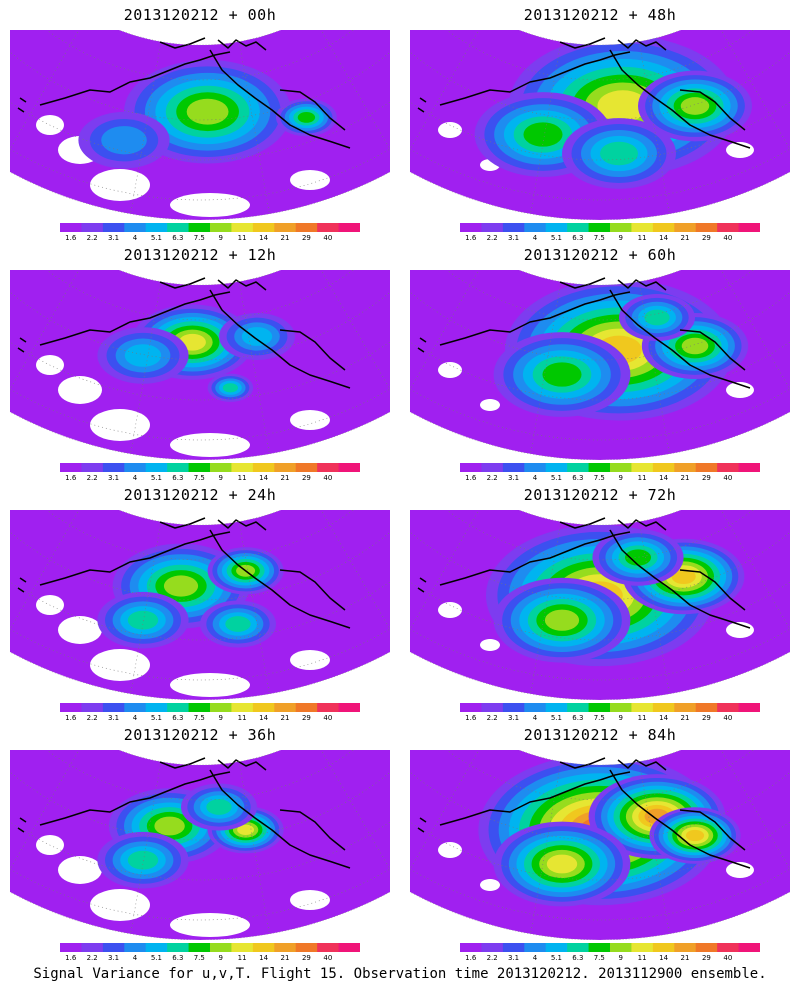  I want to click on panel-title: 2013120212 + 12h, so click(200, 255).